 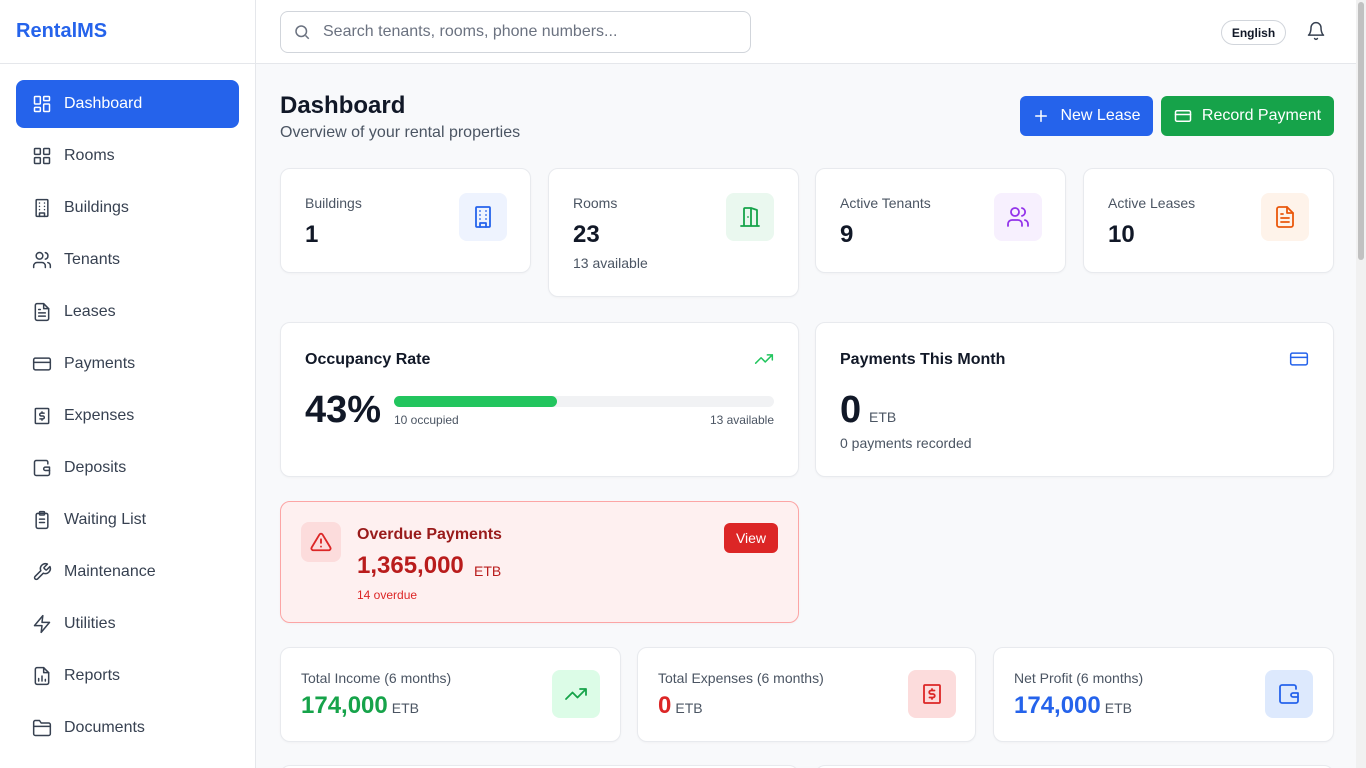 What do you see at coordinates (127, 468) in the screenshot?
I see `sidebar-item-deposits: Deposits` at bounding box center [127, 468].